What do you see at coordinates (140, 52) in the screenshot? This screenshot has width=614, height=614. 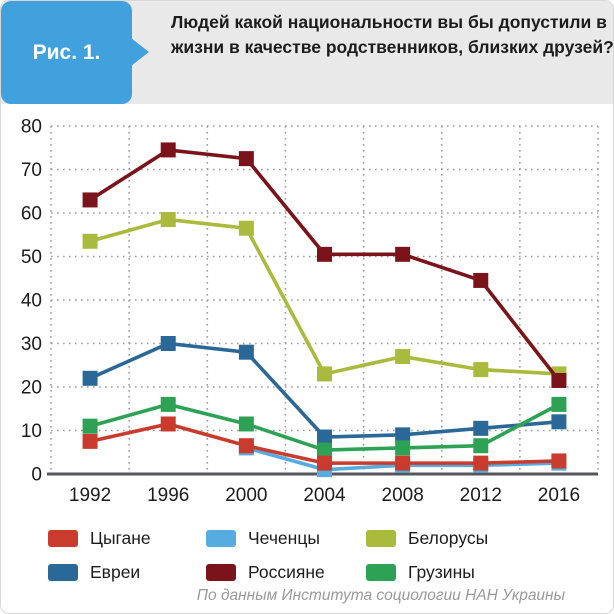 I see `badge-pointer-icon` at bounding box center [140, 52].